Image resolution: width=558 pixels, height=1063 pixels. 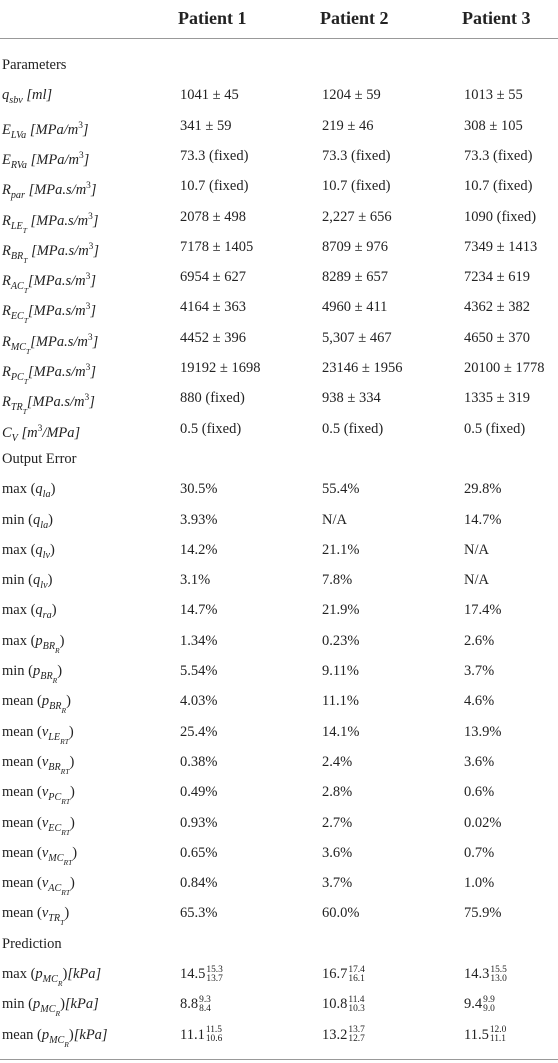 I want to click on column-header: Patient 3, so click(x=496, y=18).